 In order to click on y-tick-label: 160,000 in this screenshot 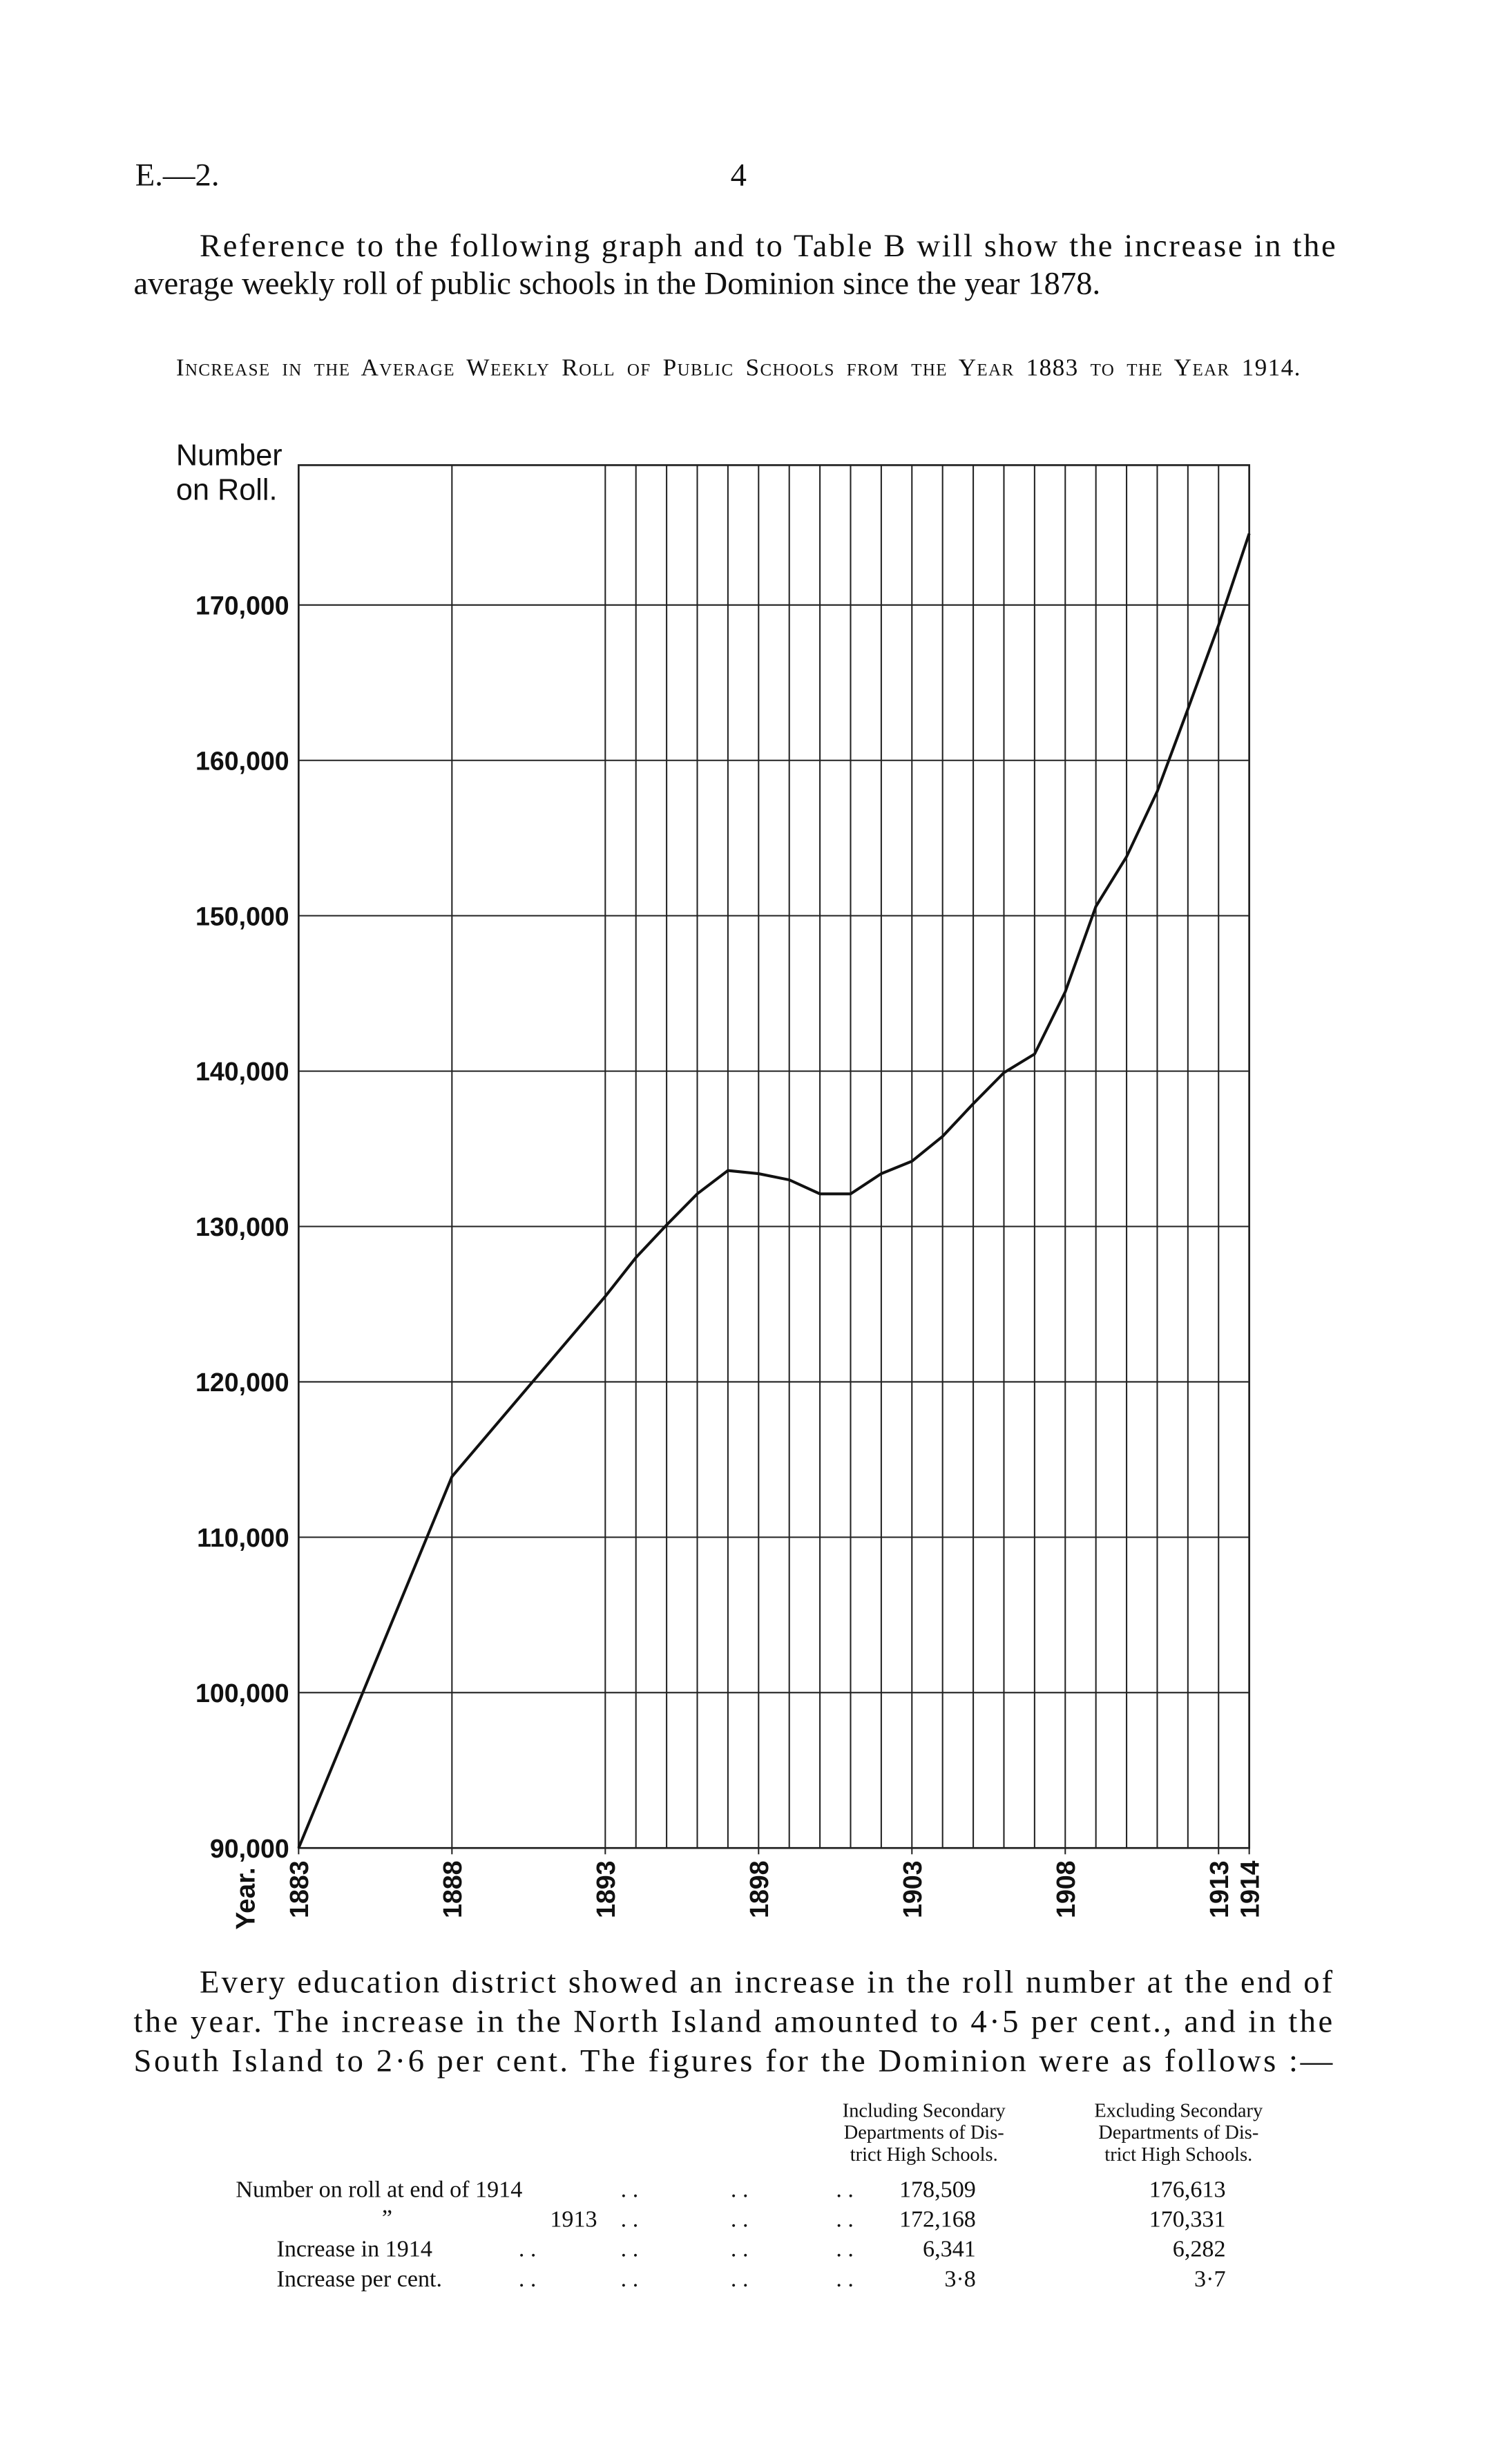, I will do `click(242, 760)`.